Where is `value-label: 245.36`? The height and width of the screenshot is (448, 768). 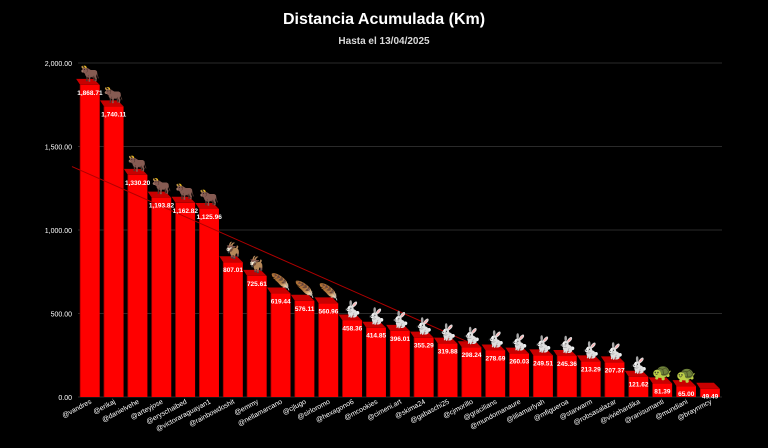 value-label: 245.36 is located at coordinates (567, 364).